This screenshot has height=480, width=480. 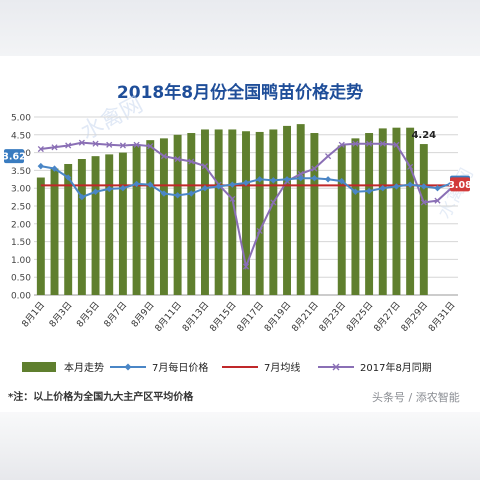 What do you see at coordinates (21, 297) in the screenshot?
I see `y-tick-label: 0.00` at bounding box center [21, 297].